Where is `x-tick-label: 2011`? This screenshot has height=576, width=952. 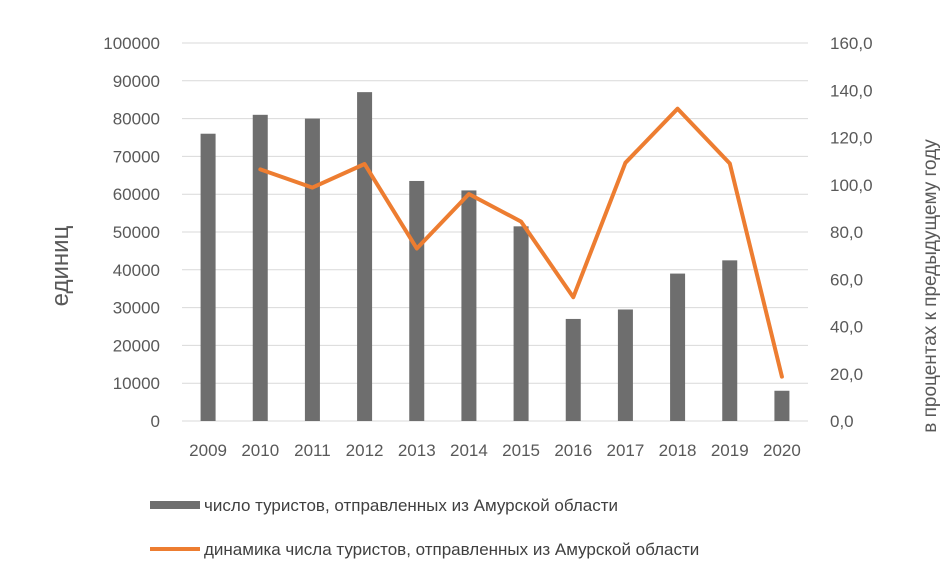
x-tick-label: 2011 is located at coordinates (312, 450).